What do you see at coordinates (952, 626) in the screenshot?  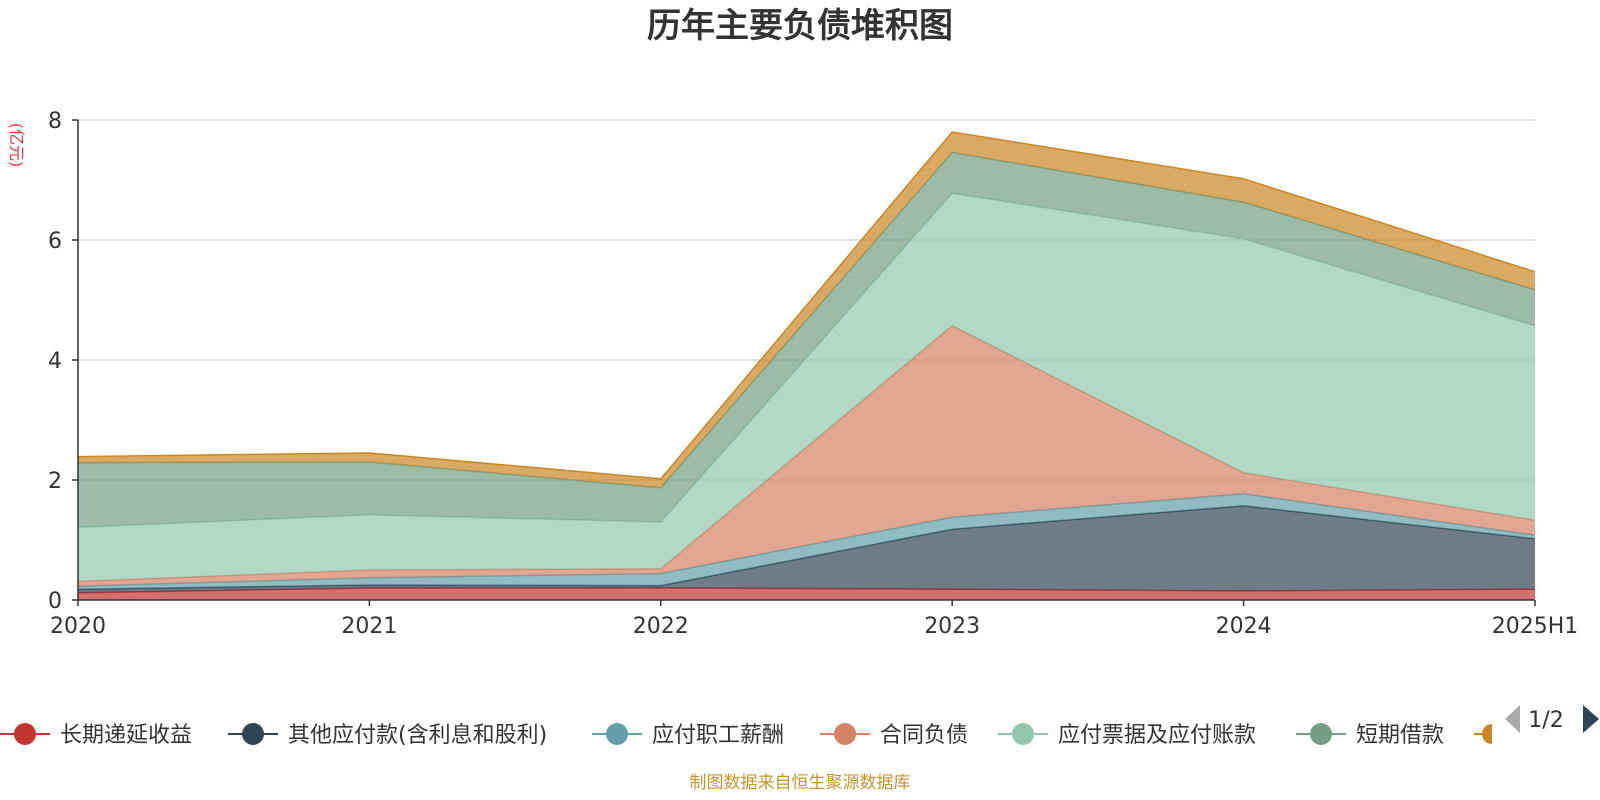 I see `x-tick-label: 2023` at bounding box center [952, 626].